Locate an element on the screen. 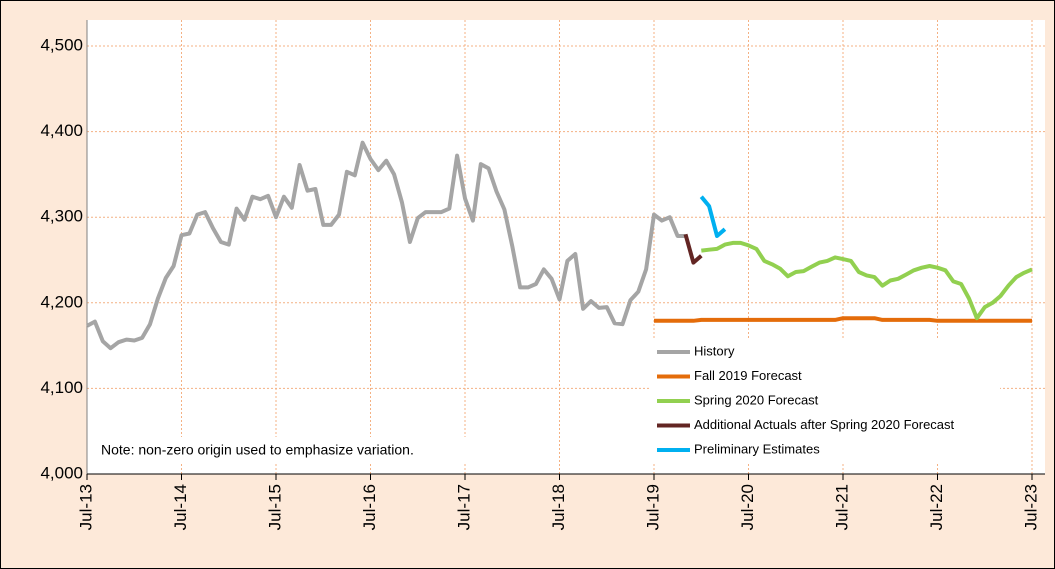 This screenshot has height=569, width=1055. x-tick-label: Jul-20 is located at coordinates (747, 507).